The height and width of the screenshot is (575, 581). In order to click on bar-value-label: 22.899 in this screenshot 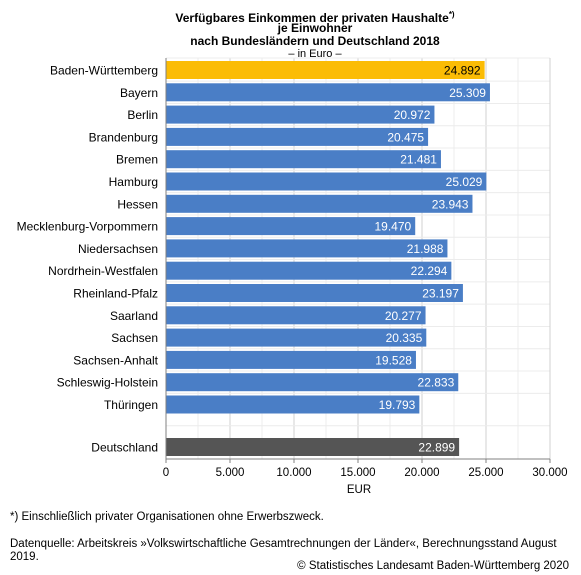, I will do `click(436, 448)`.